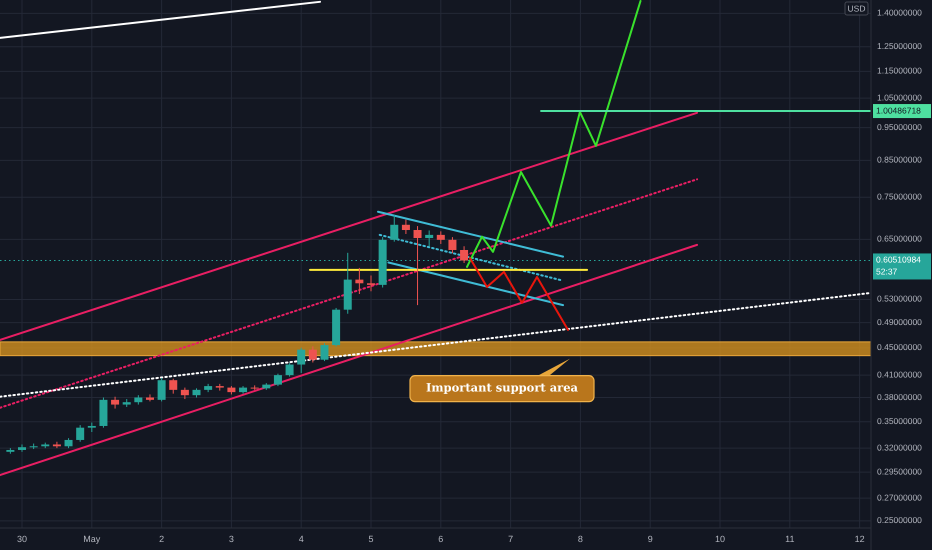 This screenshot has width=932, height=550. Describe the element at coordinates (899, 497) in the screenshot. I see `y-tick-label: 0.27000000` at that location.